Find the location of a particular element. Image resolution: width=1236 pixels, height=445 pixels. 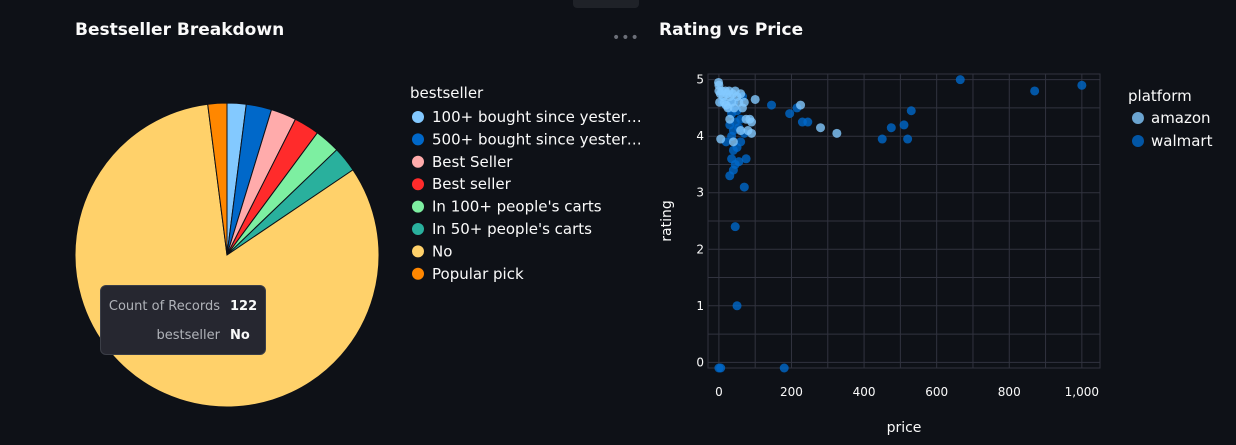

y-tick-label: 2 is located at coordinates (700, 249).